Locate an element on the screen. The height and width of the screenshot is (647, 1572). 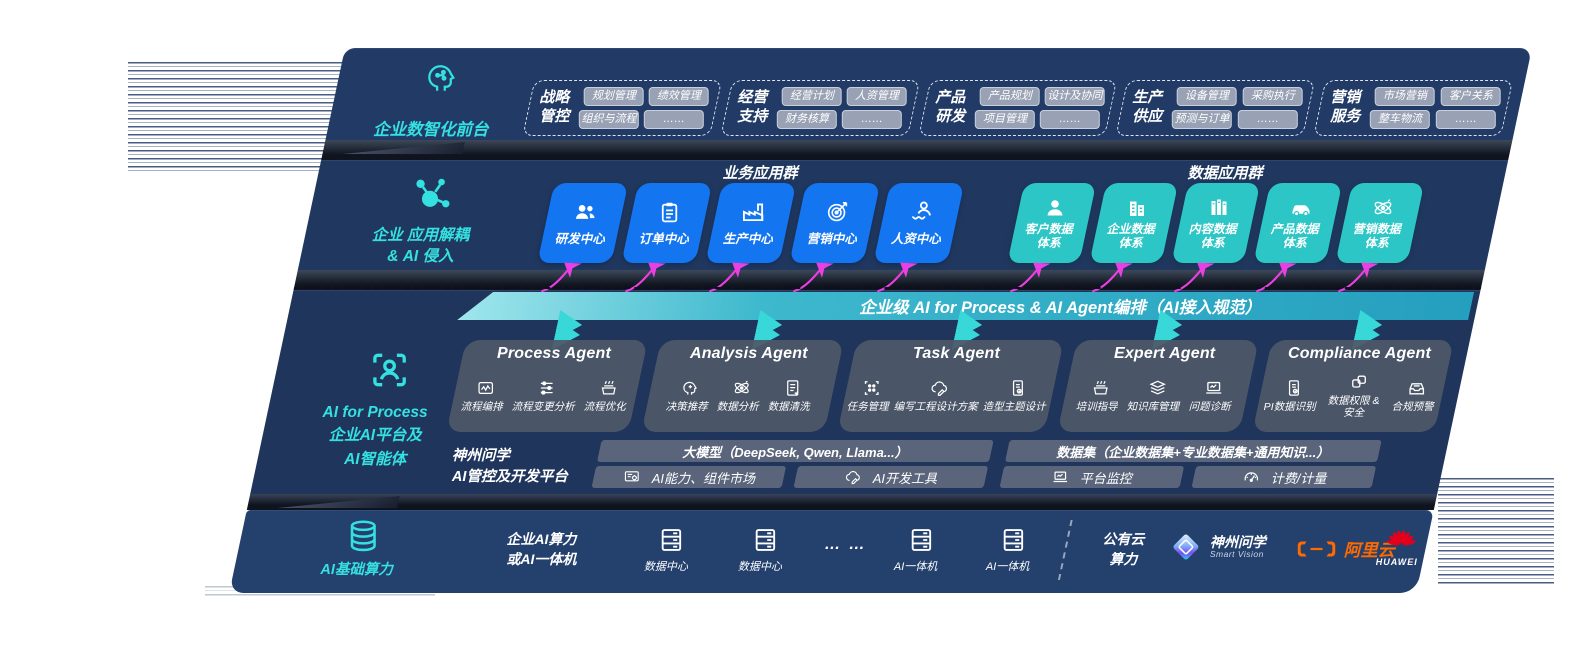
banner-text: 企业级 AI for Process & AI Agent编排（AI接入规范） is located at coordinates (1060, 308).